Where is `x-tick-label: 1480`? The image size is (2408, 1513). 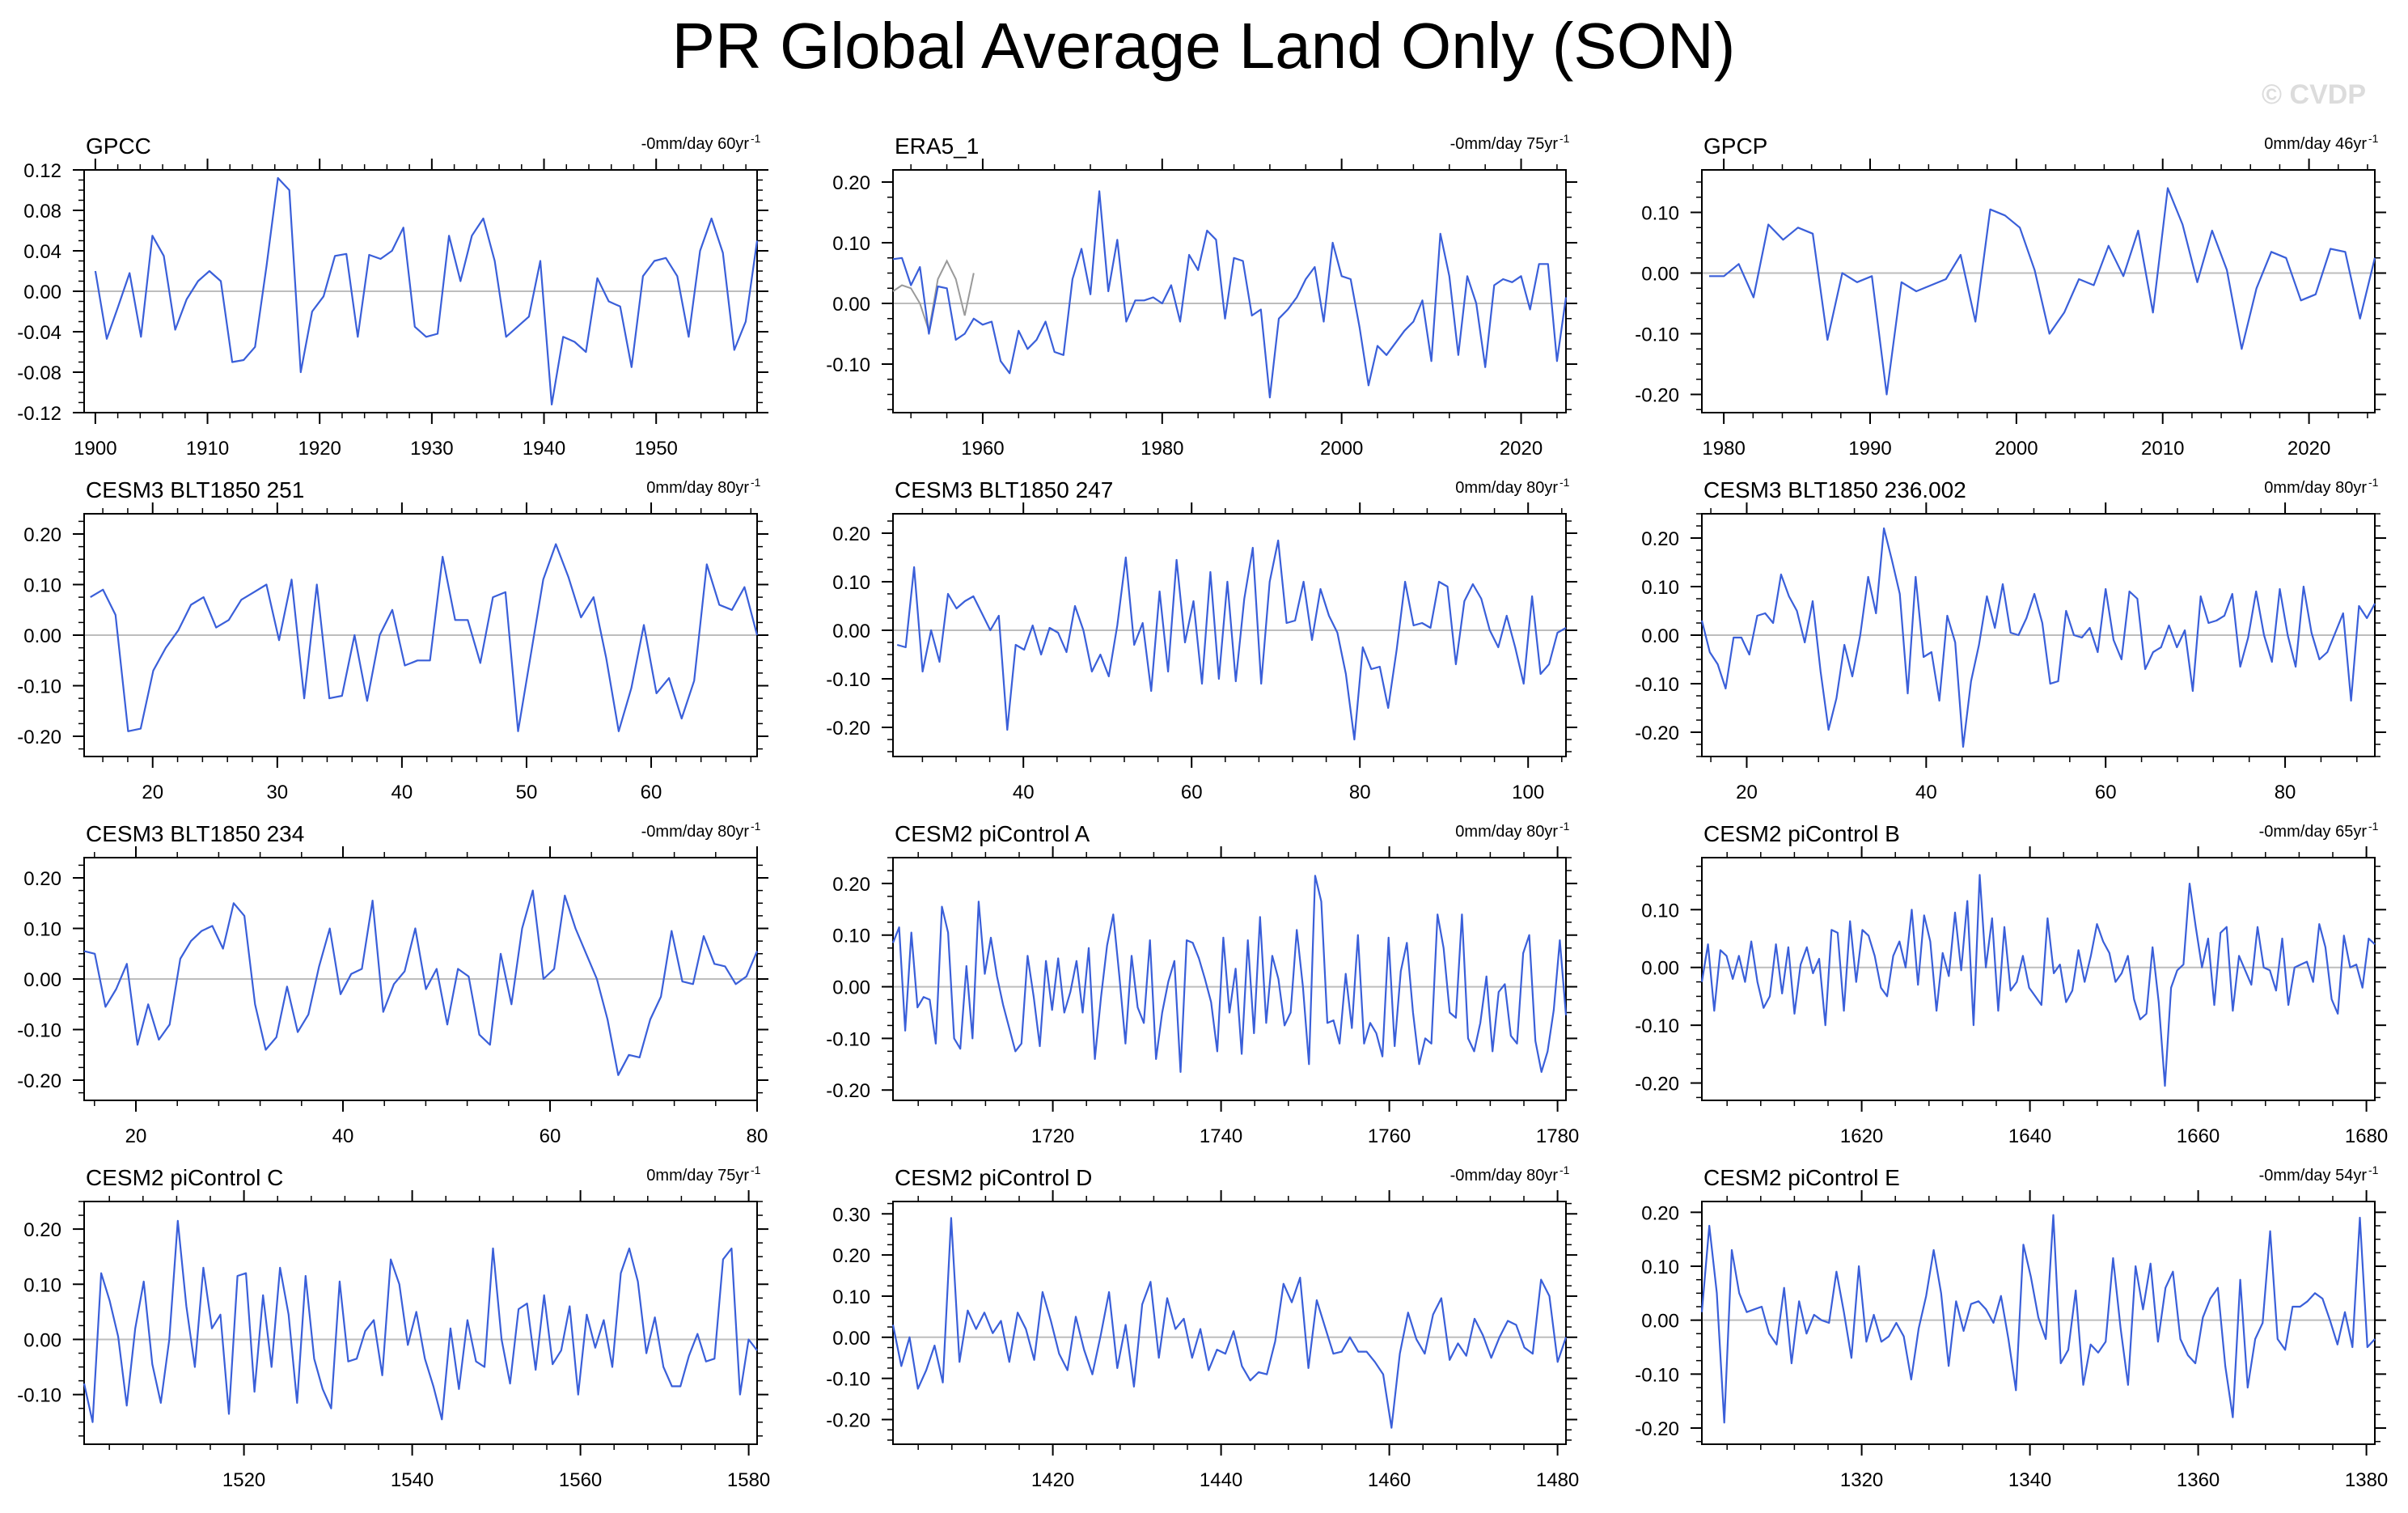 x-tick-label: 1480 is located at coordinates (1557, 1480).